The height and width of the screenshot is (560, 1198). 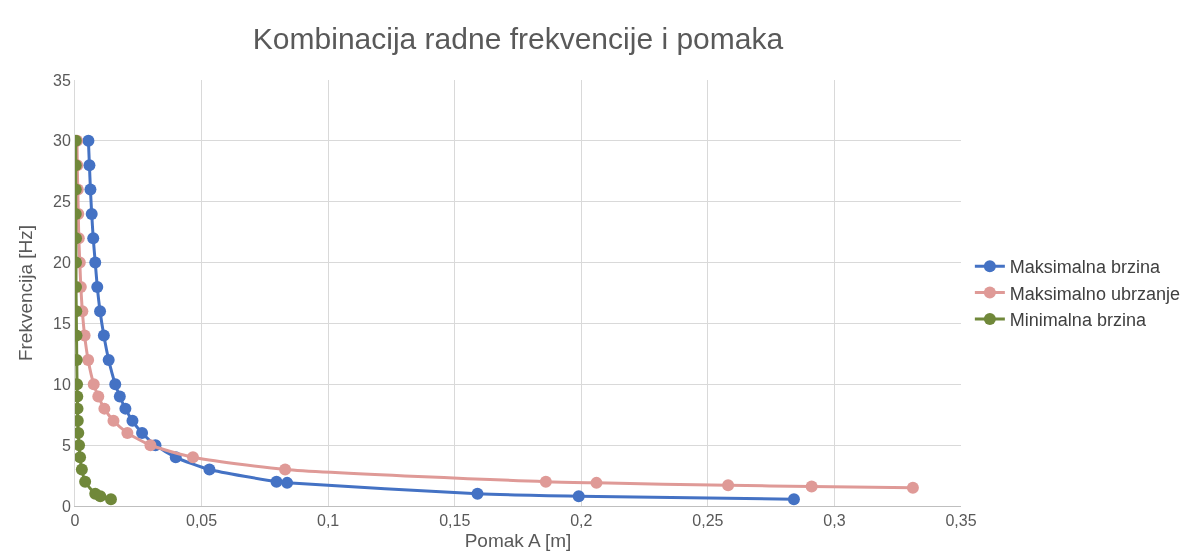 I want to click on y-tick-label: 25, so click(x=62, y=202).